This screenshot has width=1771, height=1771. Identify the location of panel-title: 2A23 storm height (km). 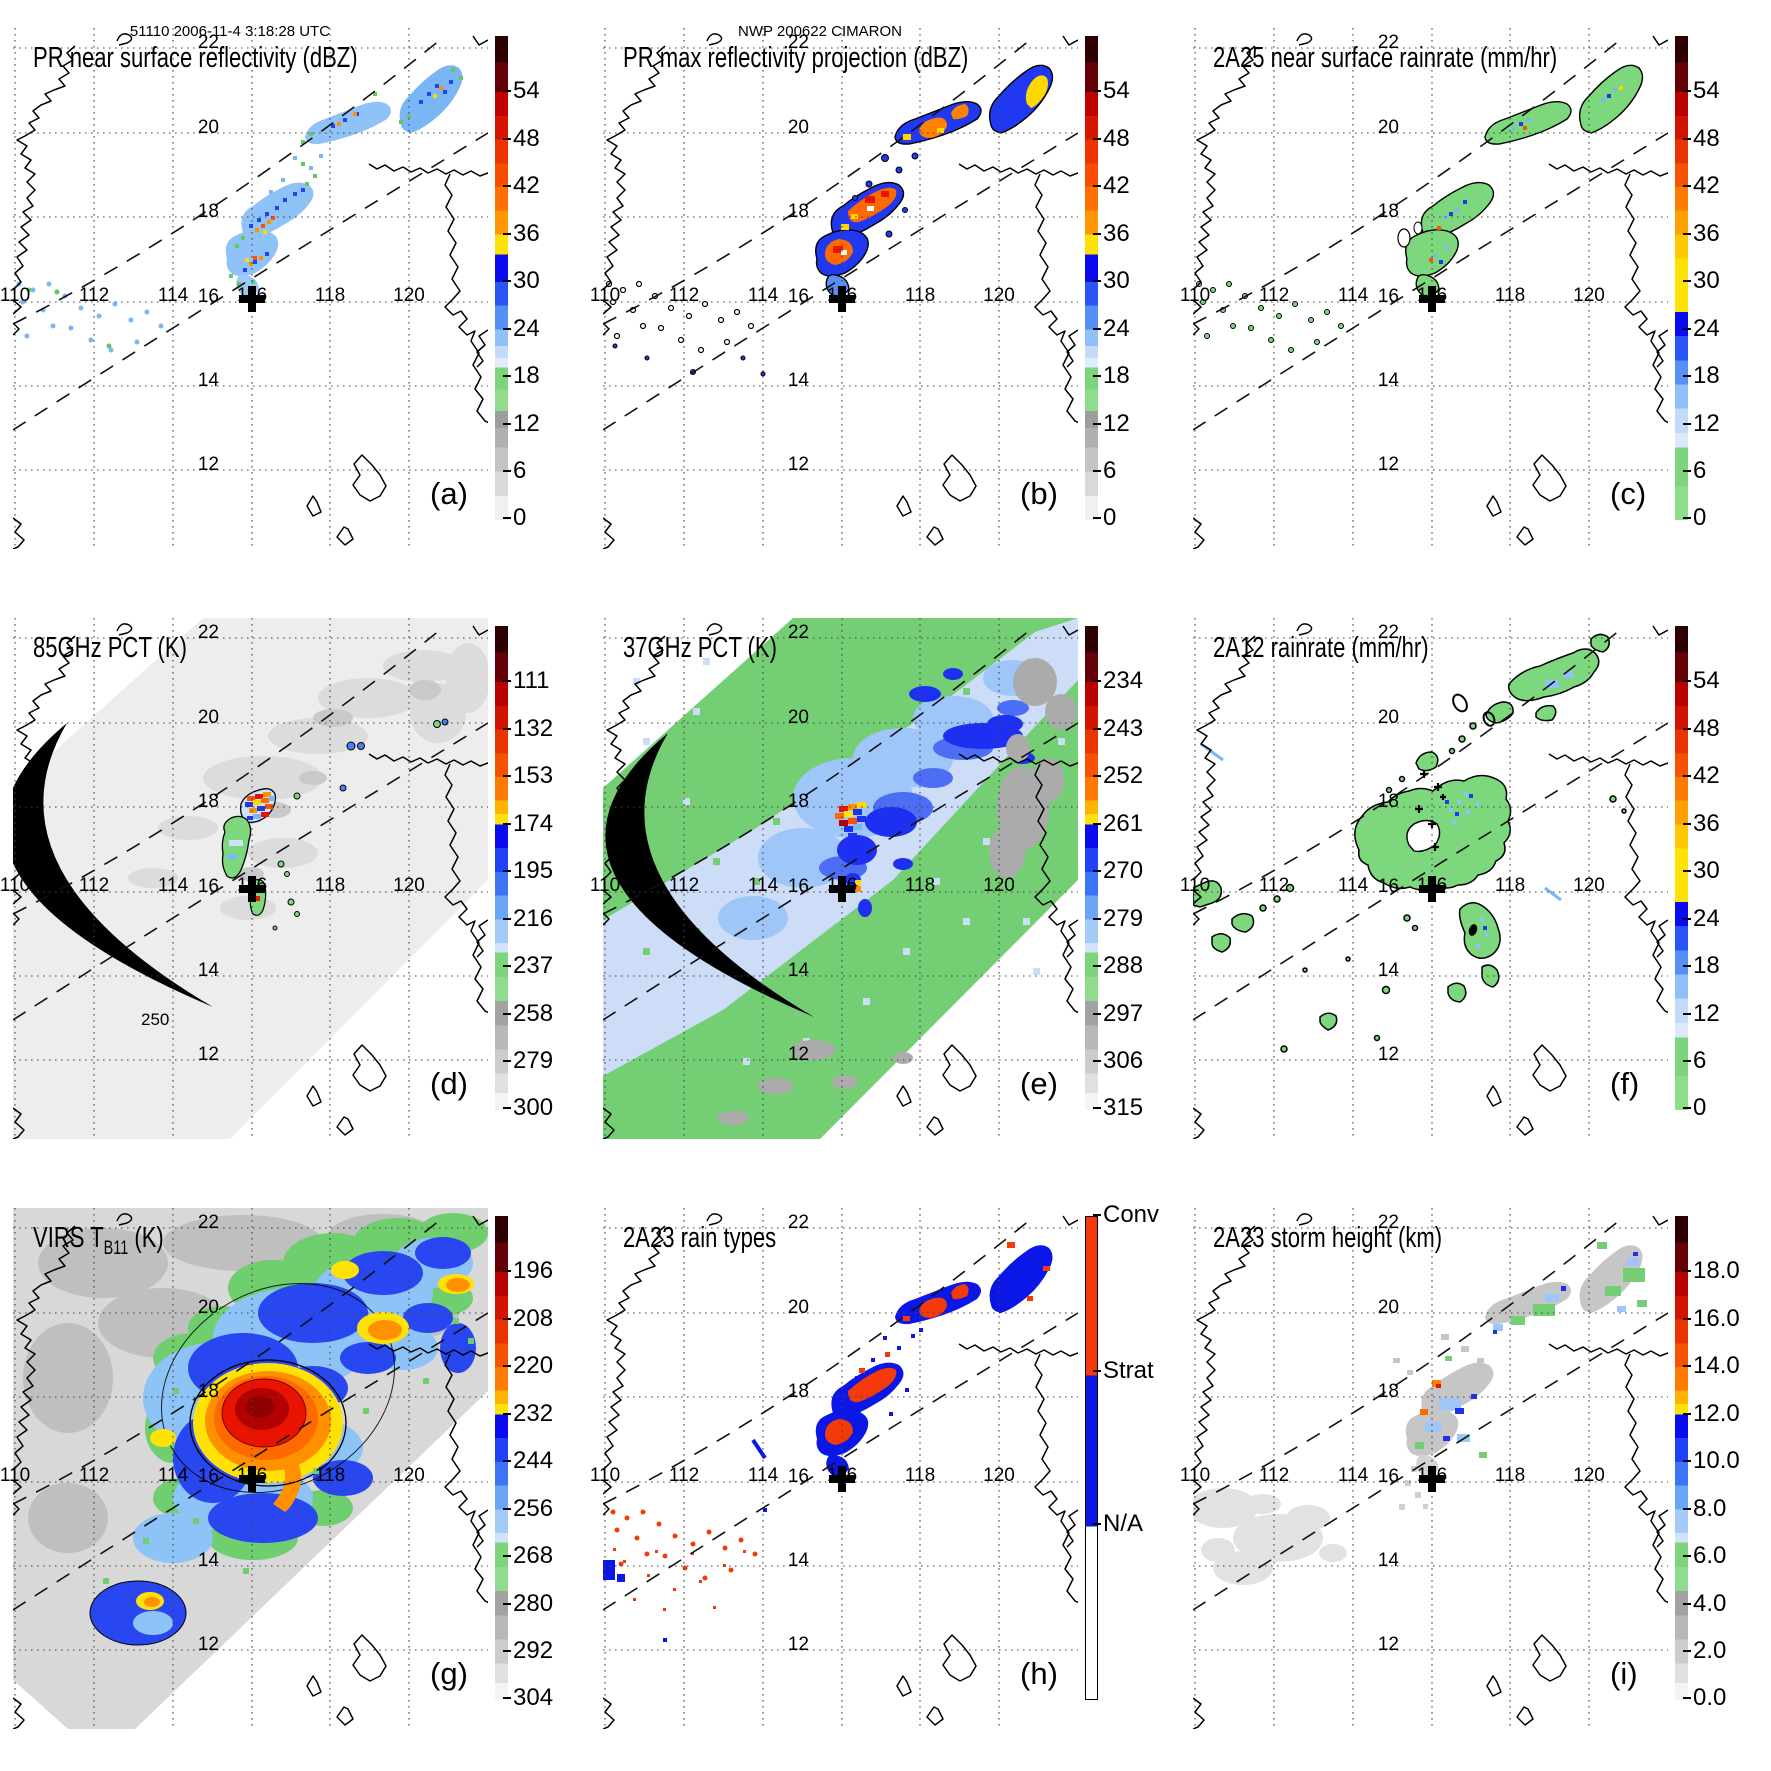
(1328, 1238).